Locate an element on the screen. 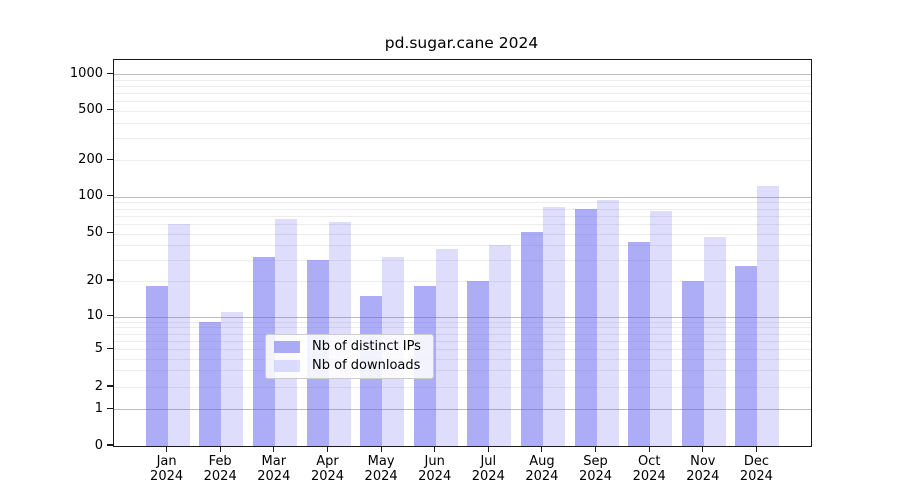 This screenshot has height=500, width=900. x-tick-label: May 2024 is located at coordinates (381, 469).